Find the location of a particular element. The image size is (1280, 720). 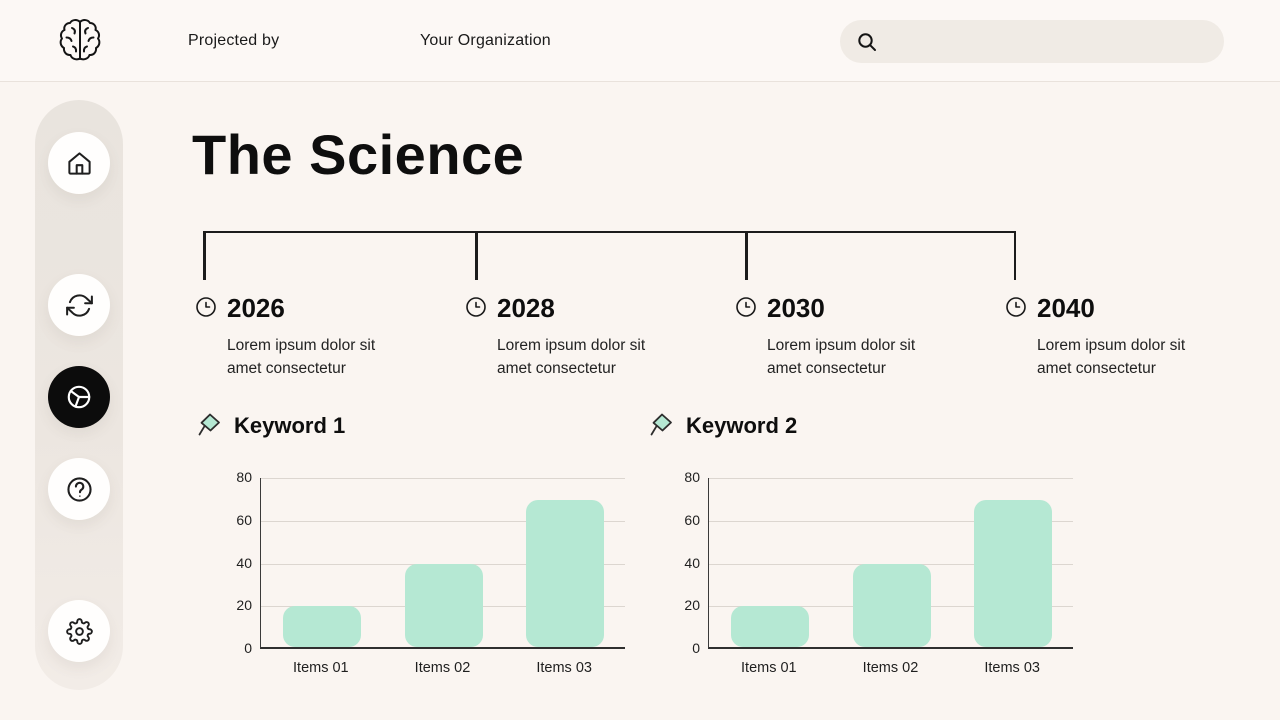

keyword-2-header: Keyword 2 is located at coordinates (722, 425).